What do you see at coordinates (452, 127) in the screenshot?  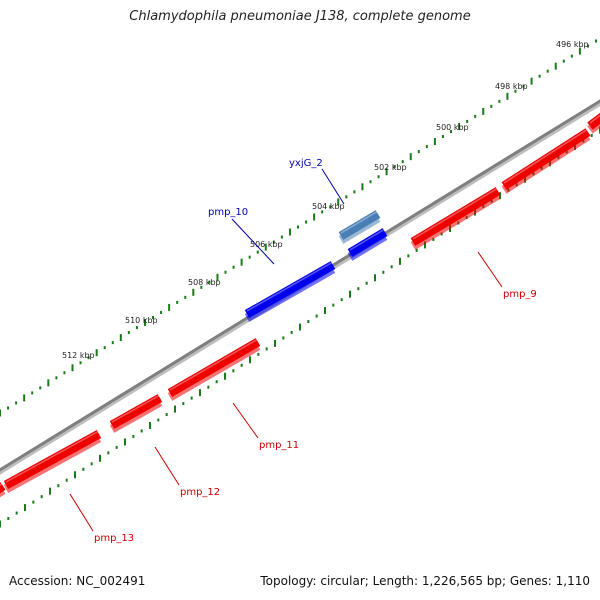 I see `ruler-label: 500 kbp` at bounding box center [452, 127].